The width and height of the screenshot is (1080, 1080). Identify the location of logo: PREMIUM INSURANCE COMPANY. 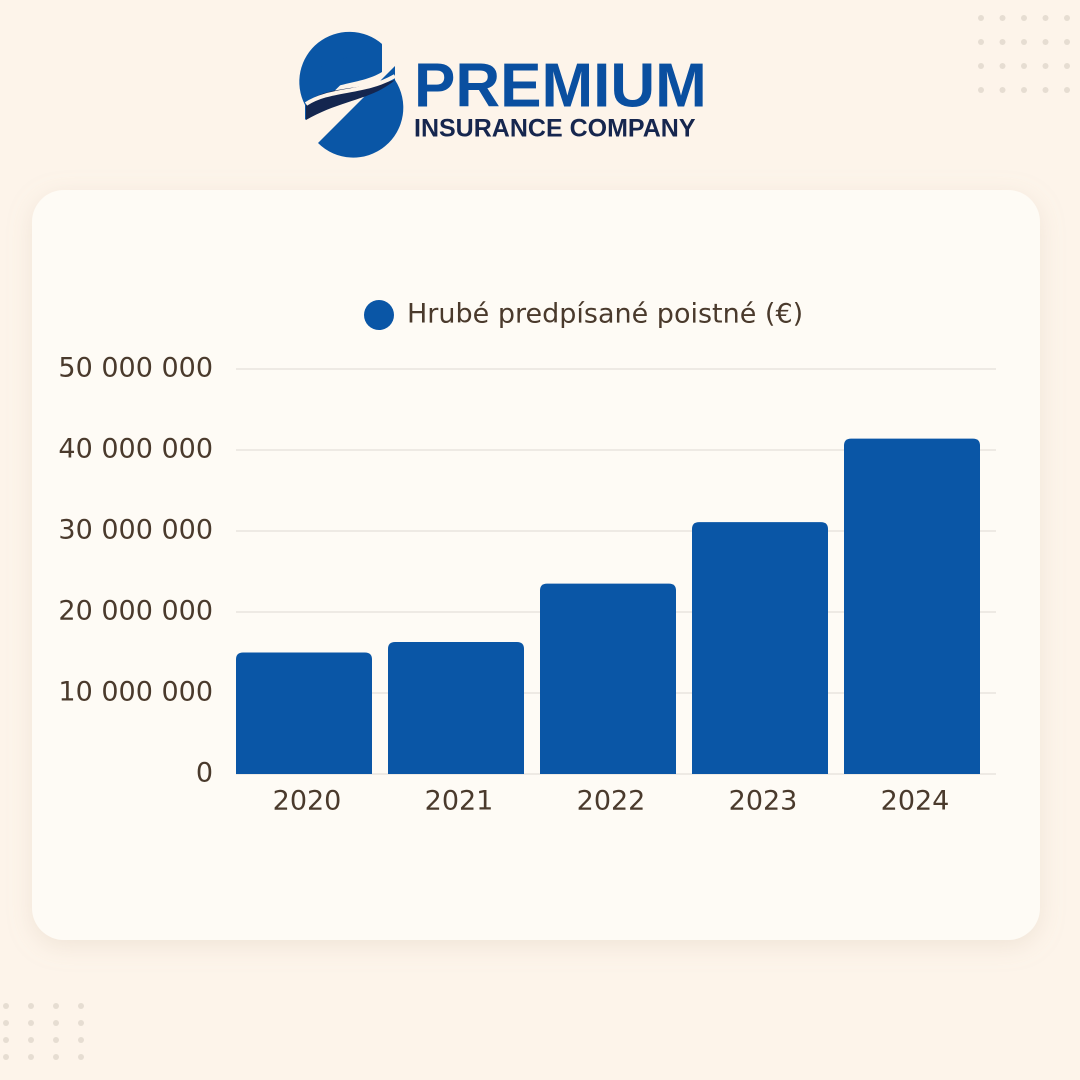
(503, 94).